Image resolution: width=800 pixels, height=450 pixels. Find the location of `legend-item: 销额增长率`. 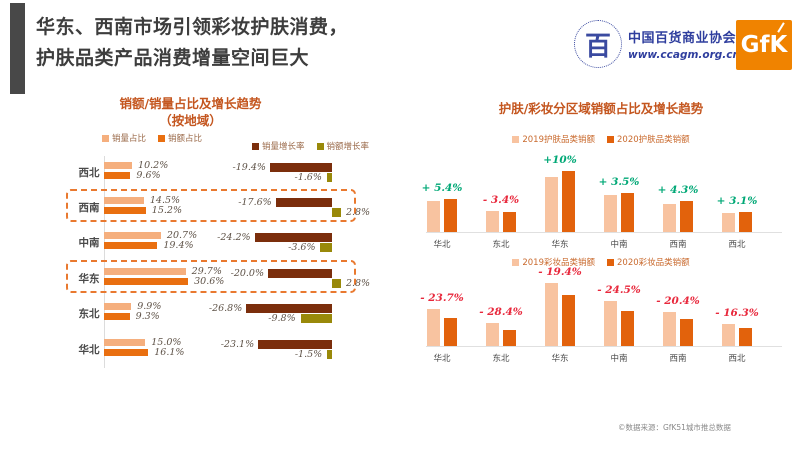

legend-item: 销额增长率 is located at coordinates (343, 146).